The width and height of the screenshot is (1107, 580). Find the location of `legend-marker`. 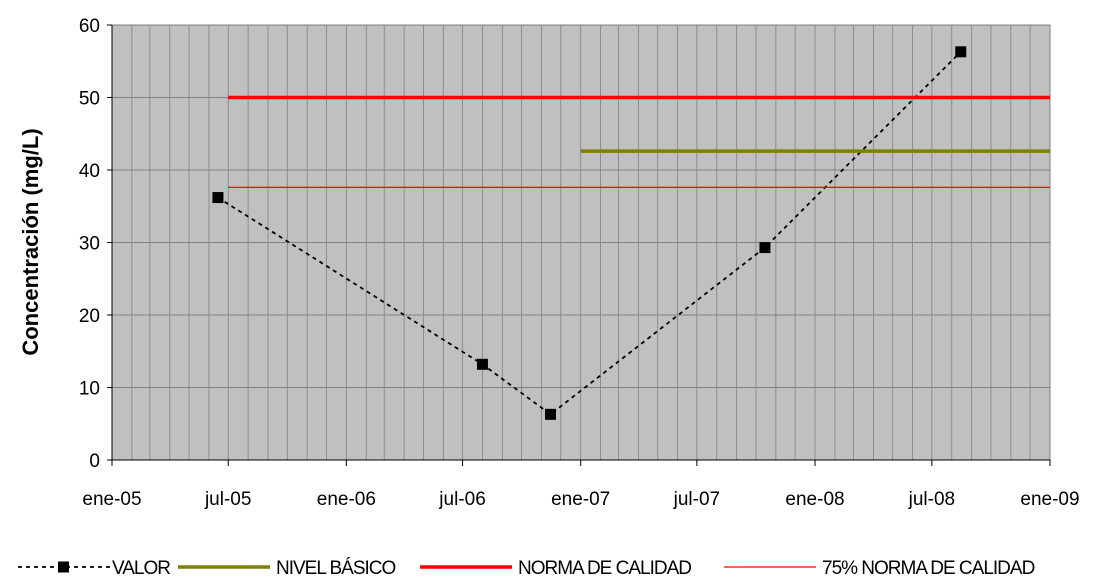

legend-marker is located at coordinates (63, 567).